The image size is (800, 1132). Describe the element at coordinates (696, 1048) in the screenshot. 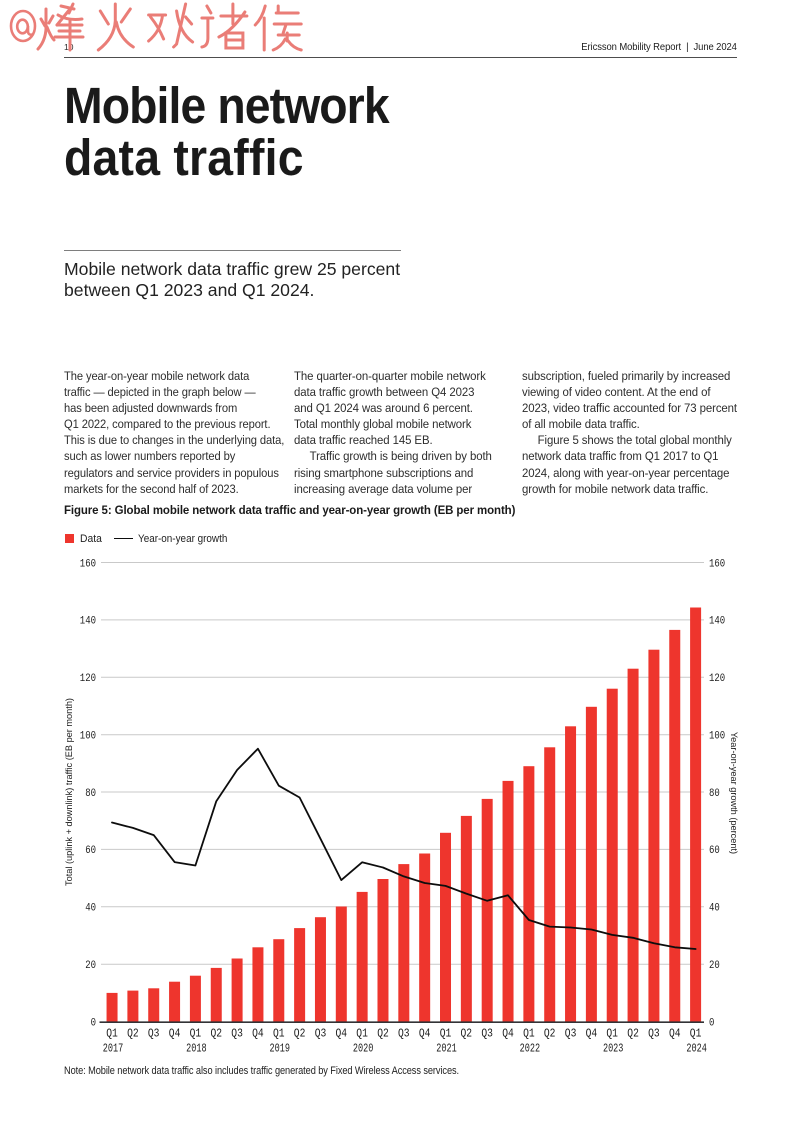

I see `svg-text: 2024` at that location.